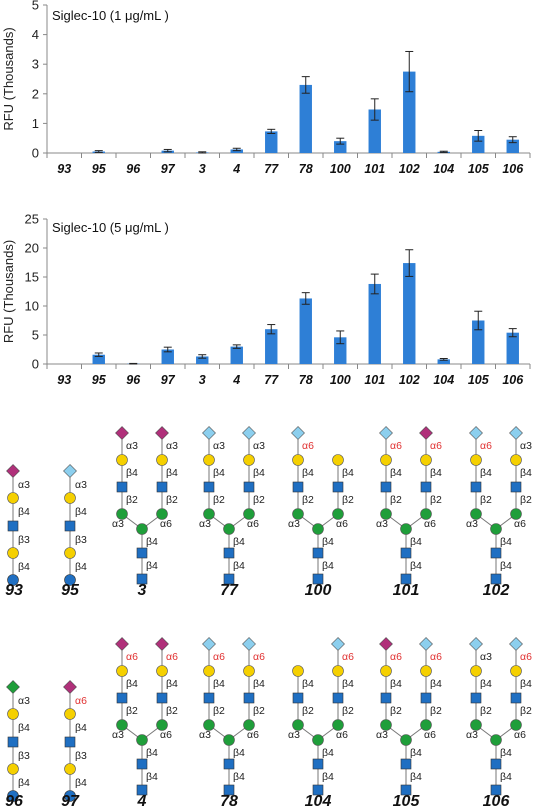 The height and width of the screenshot is (811, 533). Describe the element at coordinates (35, 153) in the screenshot. I see `y-tick-label: 0` at that location.